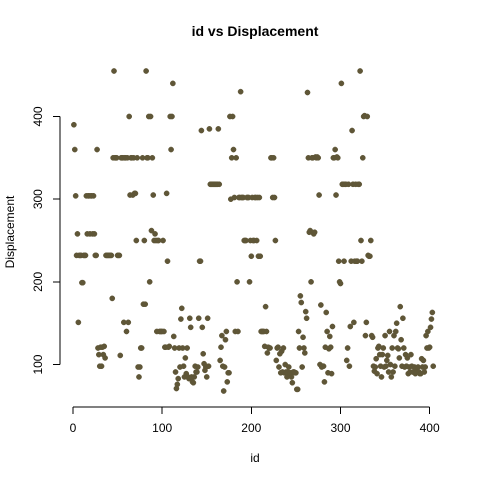 This screenshot has width=480, height=480. Describe the element at coordinates (38, 116) in the screenshot. I see `y-tick-label: 400` at that location.